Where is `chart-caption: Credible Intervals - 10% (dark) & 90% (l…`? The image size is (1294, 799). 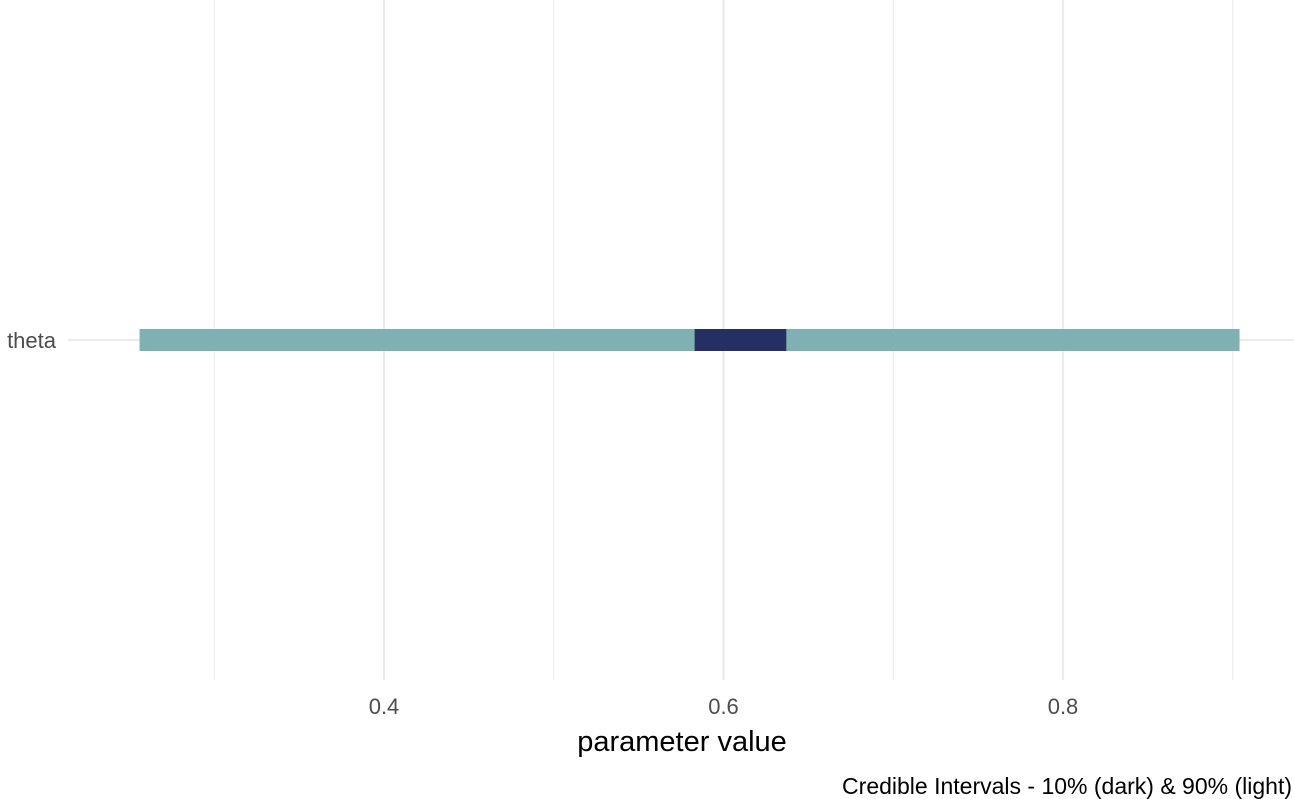
chart-caption: Credible Intervals - 10% (dark) & 90% (l… is located at coordinates (1067, 786).